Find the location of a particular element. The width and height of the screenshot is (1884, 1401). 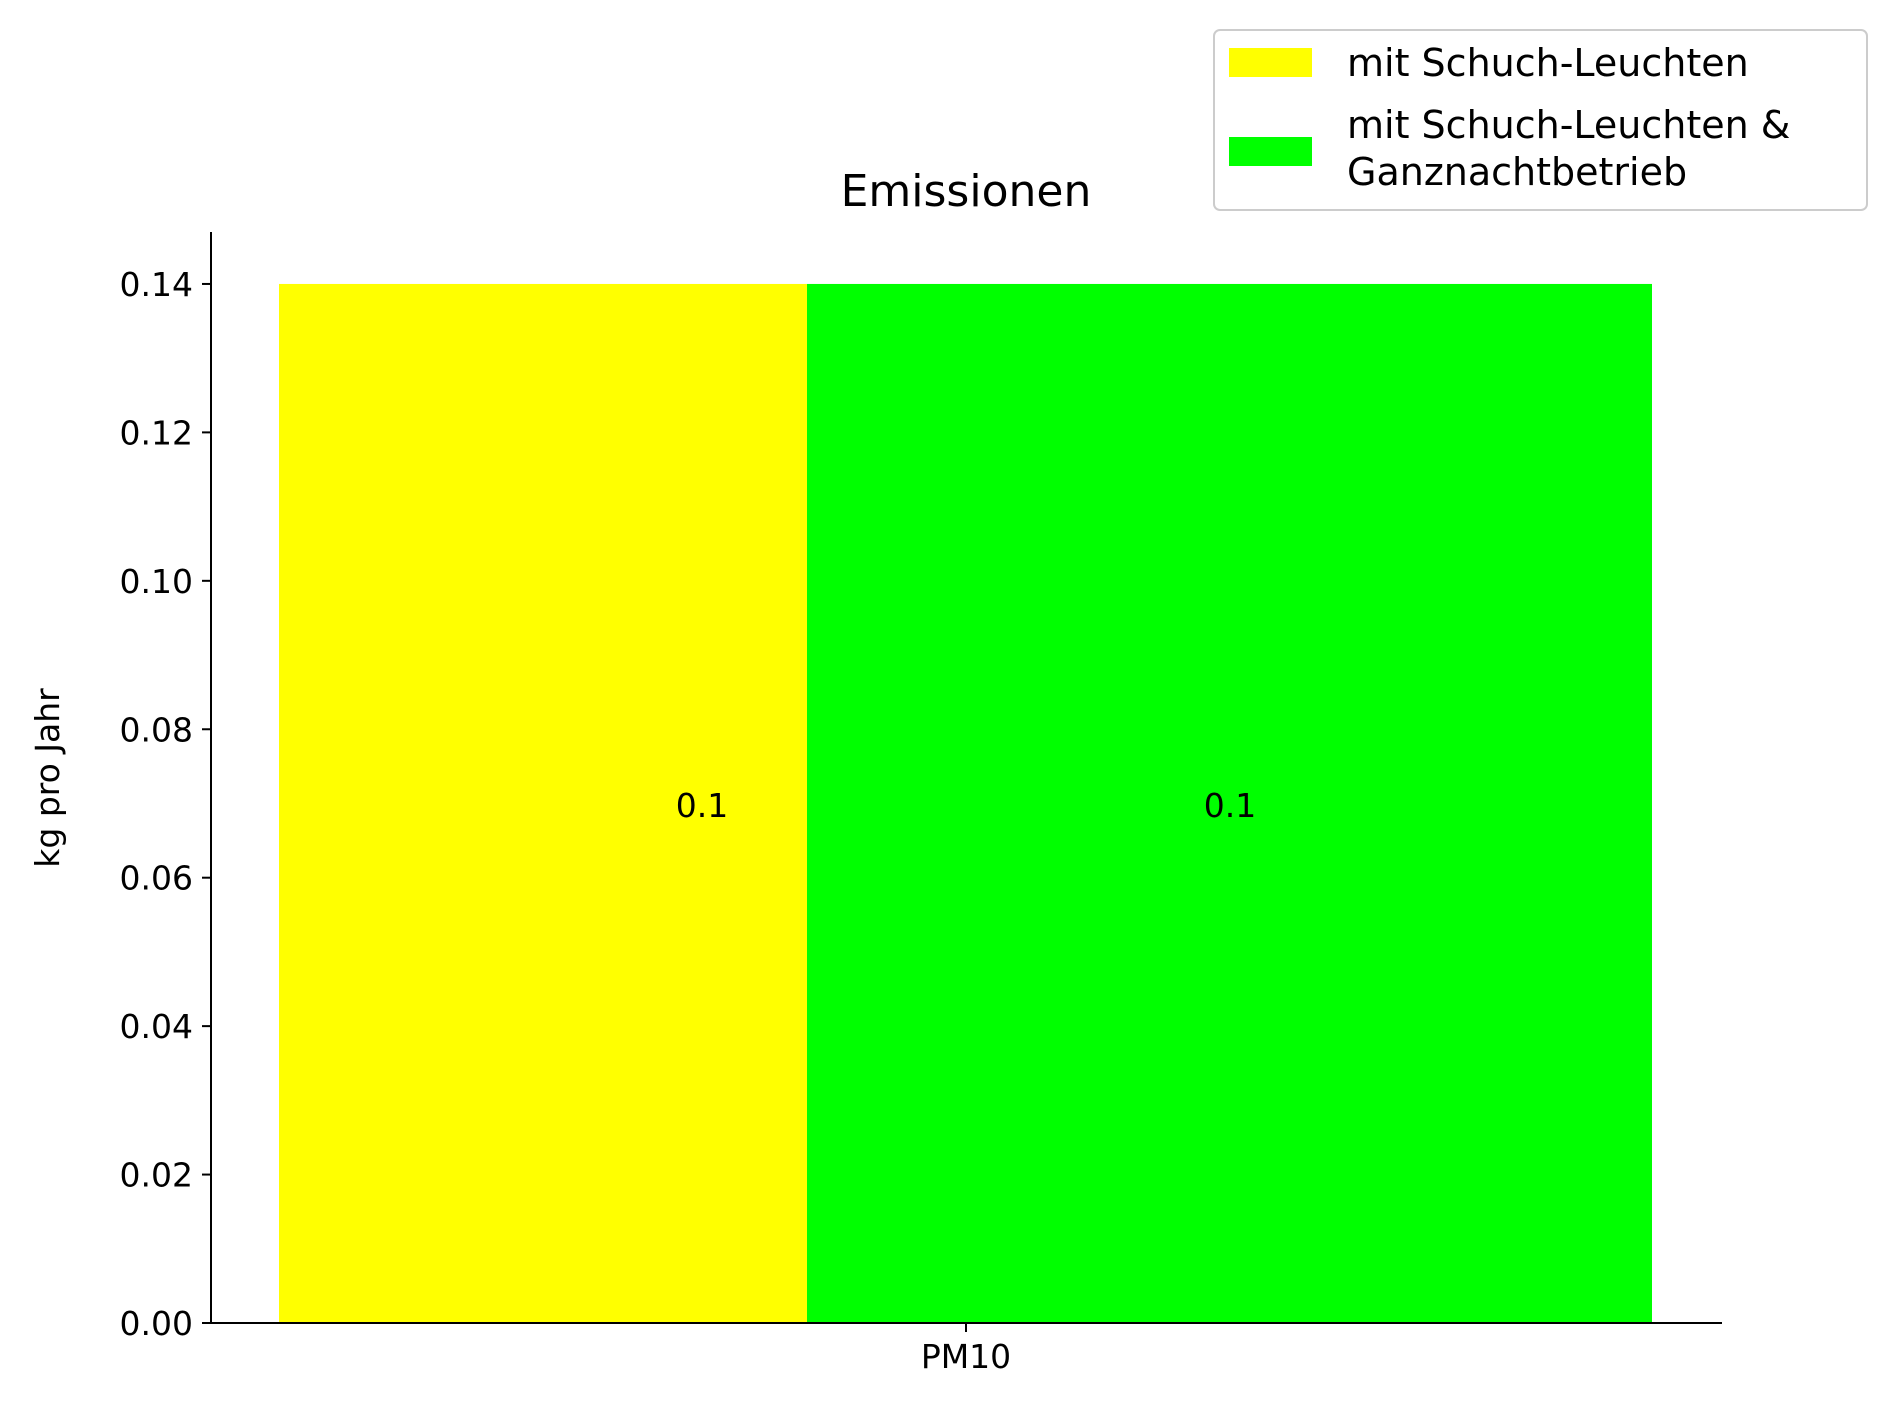

y-tick-label: 0.00 is located at coordinates (156, 1323).